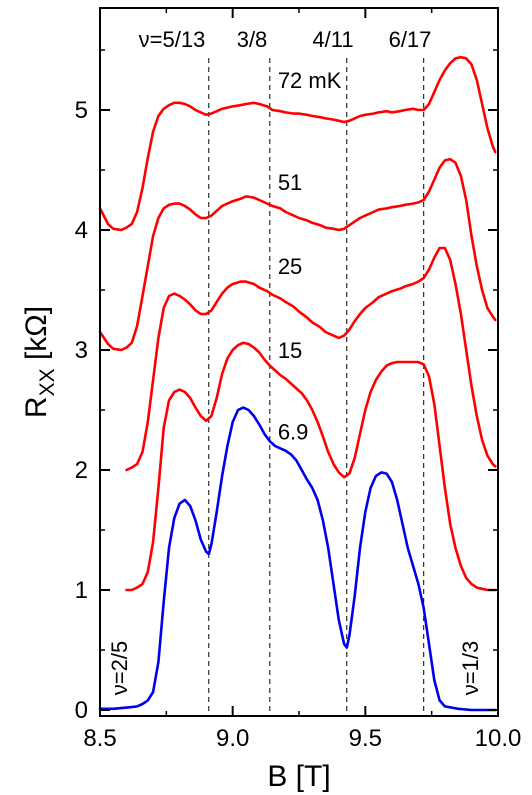  What do you see at coordinates (81, 710) in the screenshot?
I see `y-tick-label-0: 0` at bounding box center [81, 710].